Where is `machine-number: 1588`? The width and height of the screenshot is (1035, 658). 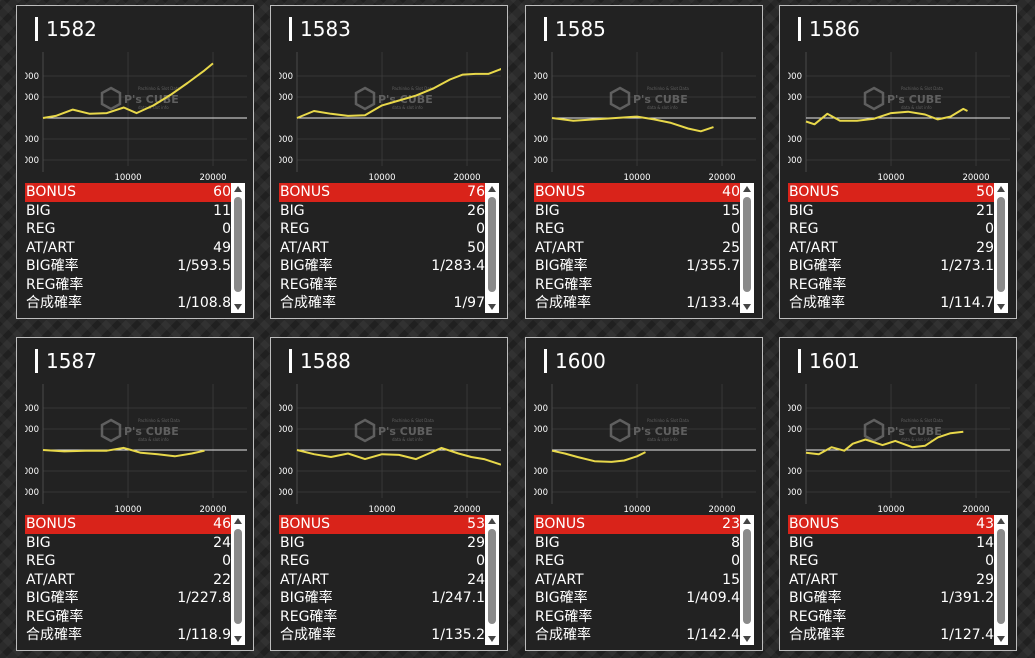 machine-number: 1588 is located at coordinates (320, 361).